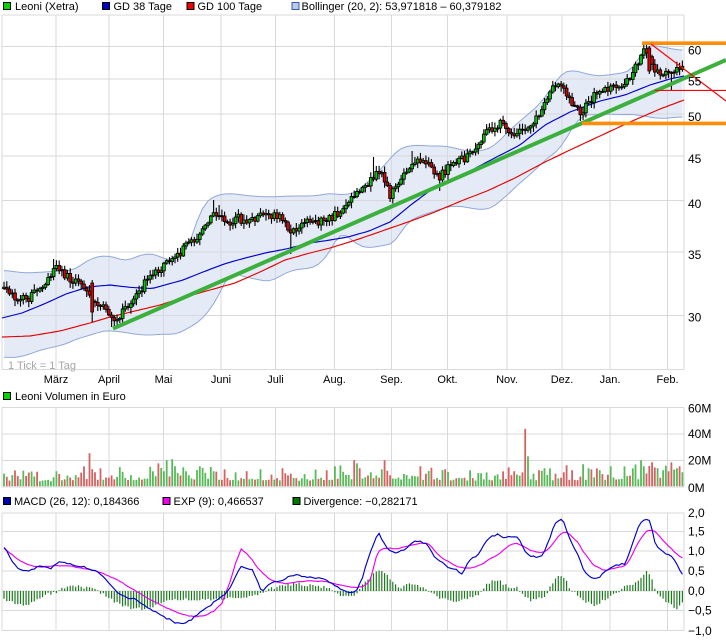  I want to click on svg-text: 60, so click(695, 50).